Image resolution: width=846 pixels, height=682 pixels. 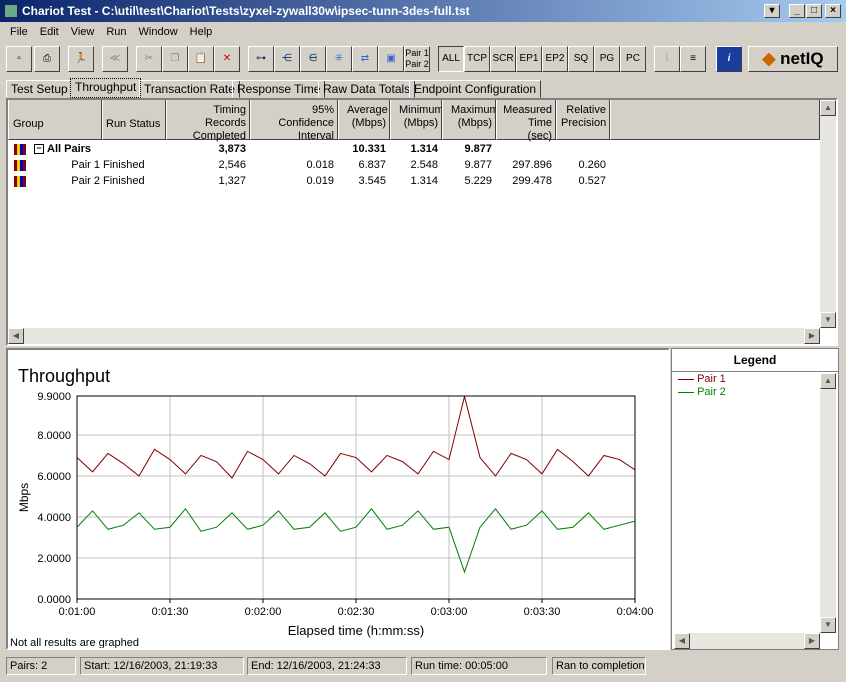 What do you see at coordinates (477, 59) in the screenshot?
I see `filter-tcp-button: TCP` at bounding box center [477, 59].